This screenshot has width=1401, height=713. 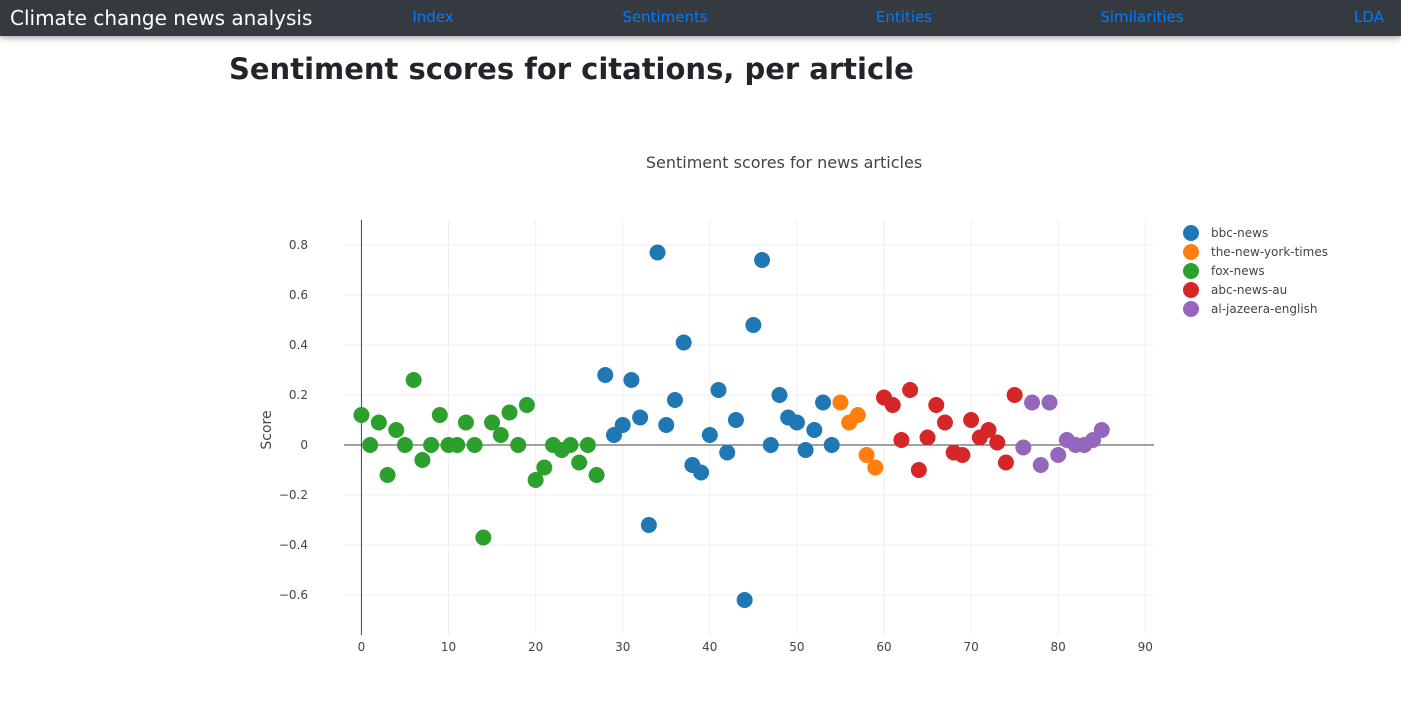 I want to click on legend-marker-fox-news, so click(x=1191, y=271).